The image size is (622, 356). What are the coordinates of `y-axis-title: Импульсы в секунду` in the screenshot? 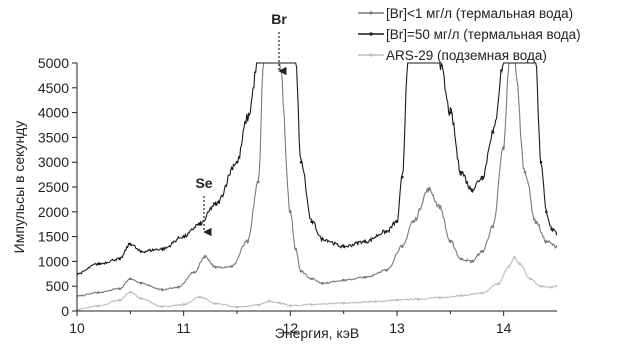 It's located at (19, 187).